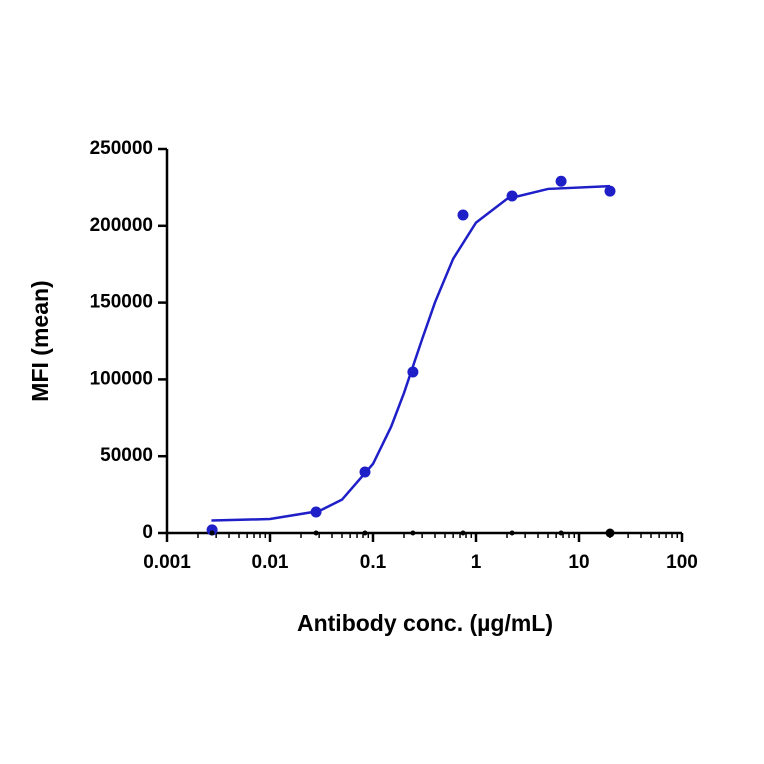 The width and height of the screenshot is (764, 764). Describe the element at coordinates (425, 623) in the screenshot. I see `x-axis-label: Antibody conc. (µg/mL)` at that location.